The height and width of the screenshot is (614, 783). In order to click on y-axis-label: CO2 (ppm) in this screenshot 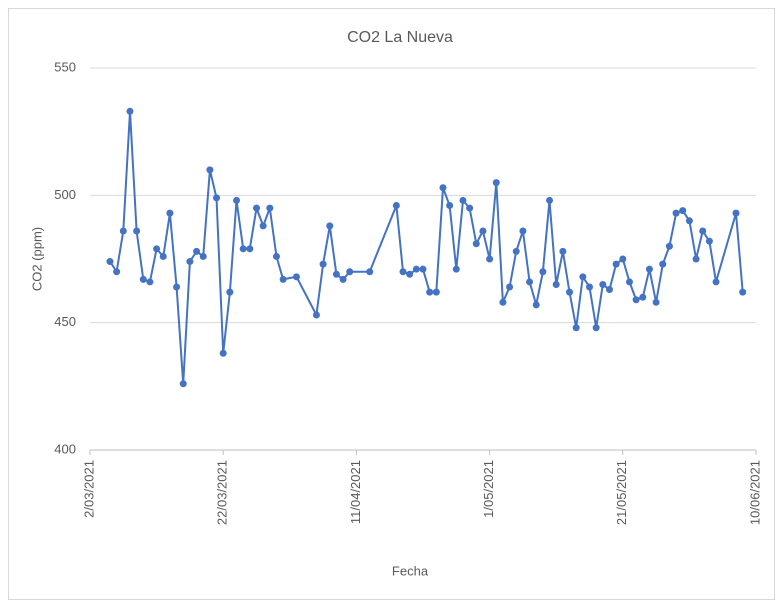, I will do `click(36, 259)`.